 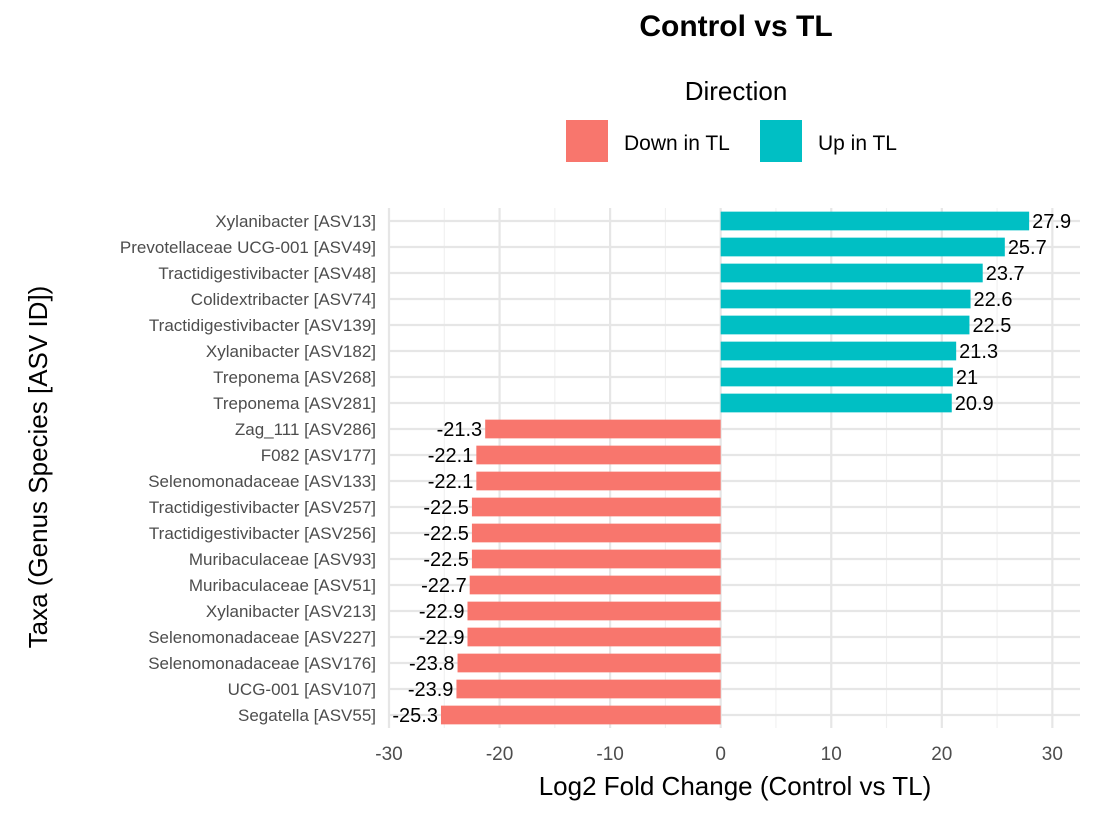 What do you see at coordinates (831, 754) in the screenshot?
I see `x-tick-label: 10` at bounding box center [831, 754].